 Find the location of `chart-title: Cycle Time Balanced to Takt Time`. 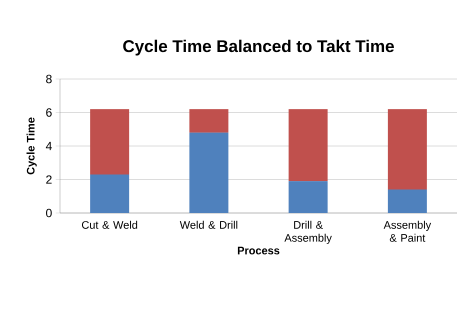

chart-title: Cycle Time Balanced to Takt Time is located at coordinates (258, 48).